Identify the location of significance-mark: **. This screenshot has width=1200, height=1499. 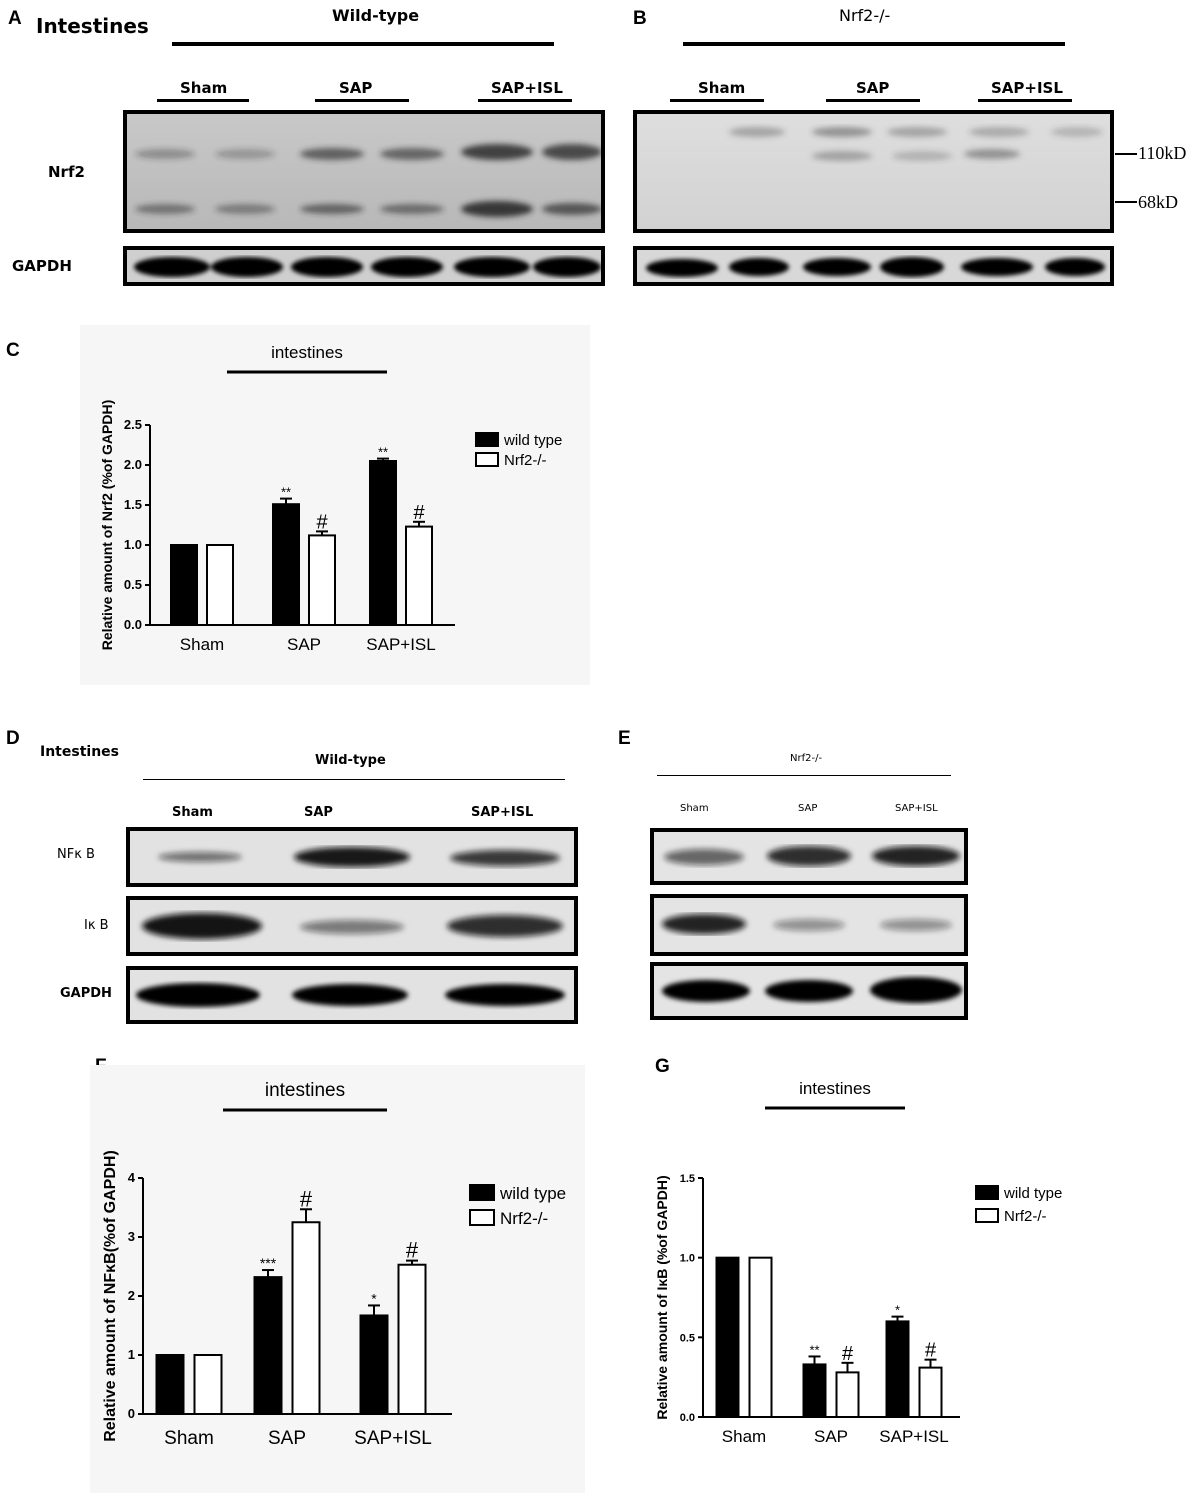
(383, 452).